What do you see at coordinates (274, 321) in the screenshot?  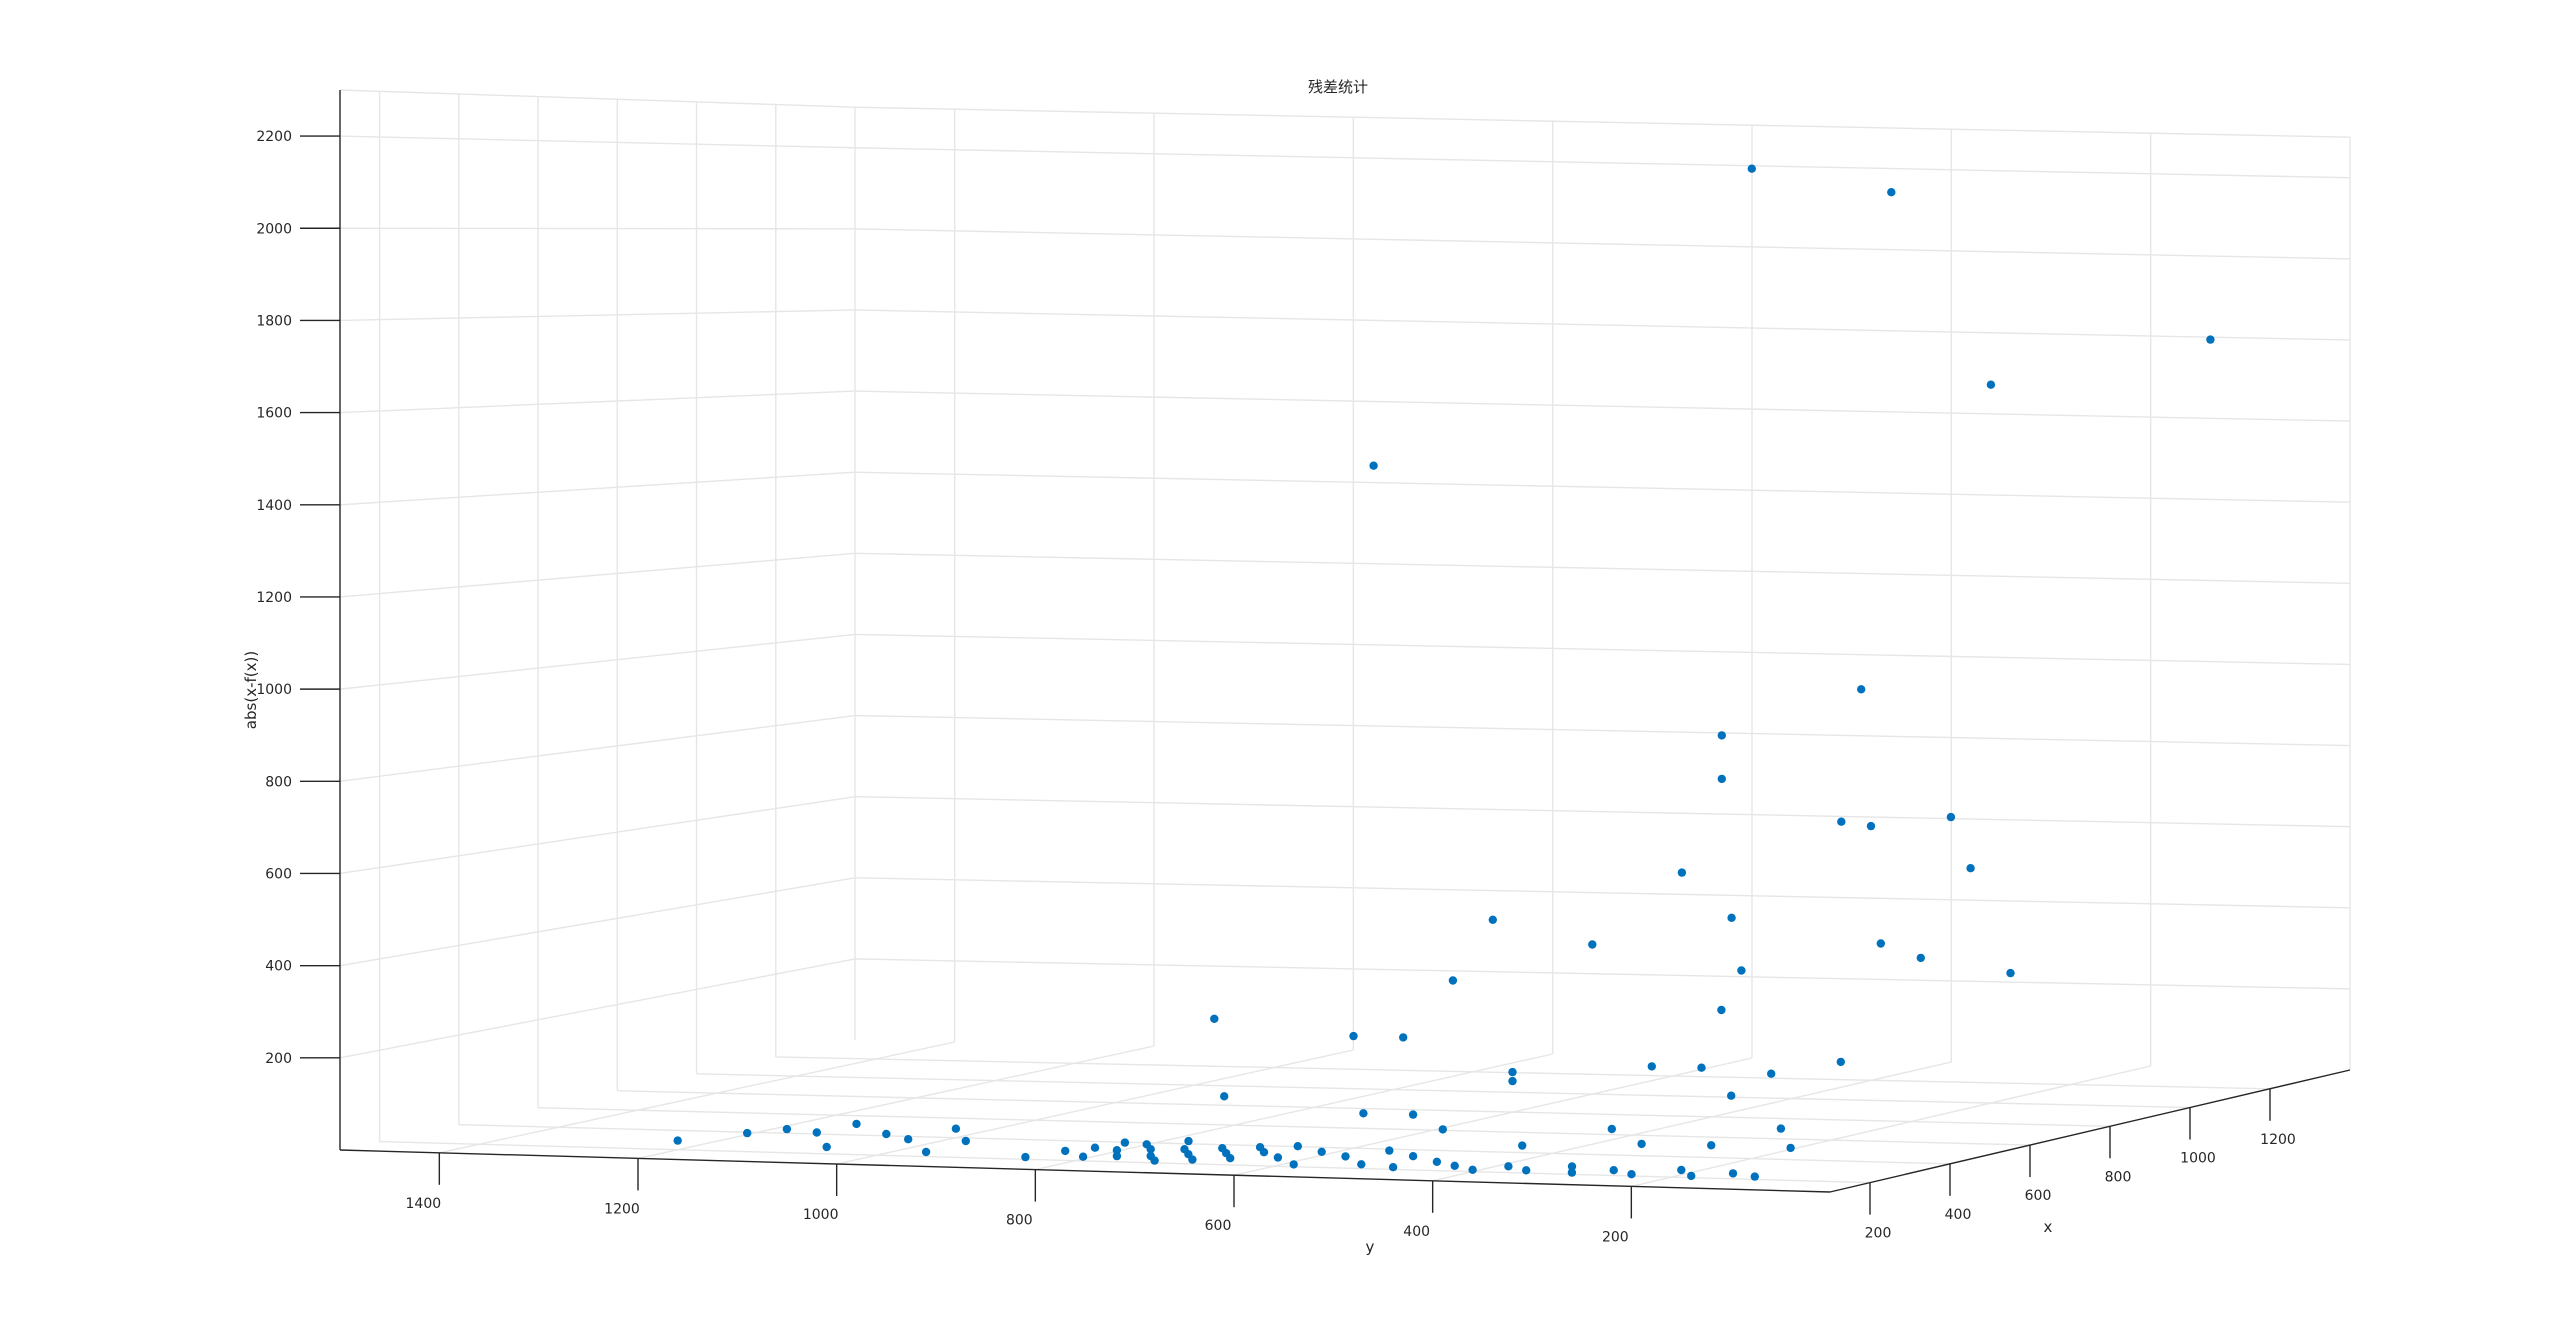 I see `z-tick-label: 1800` at bounding box center [274, 321].